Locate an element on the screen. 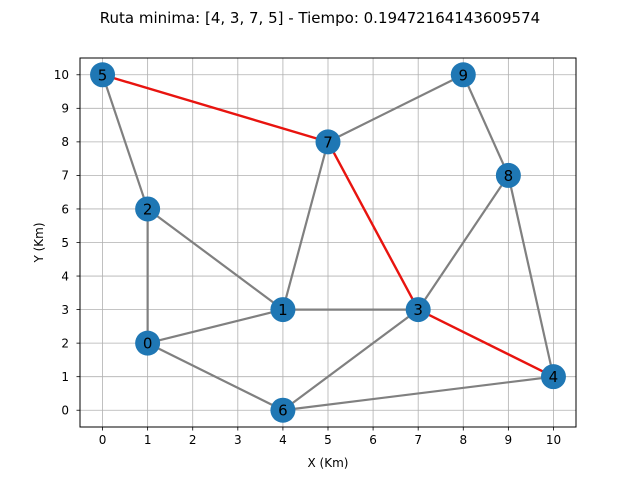  node-label: 0 is located at coordinates (148, 344).